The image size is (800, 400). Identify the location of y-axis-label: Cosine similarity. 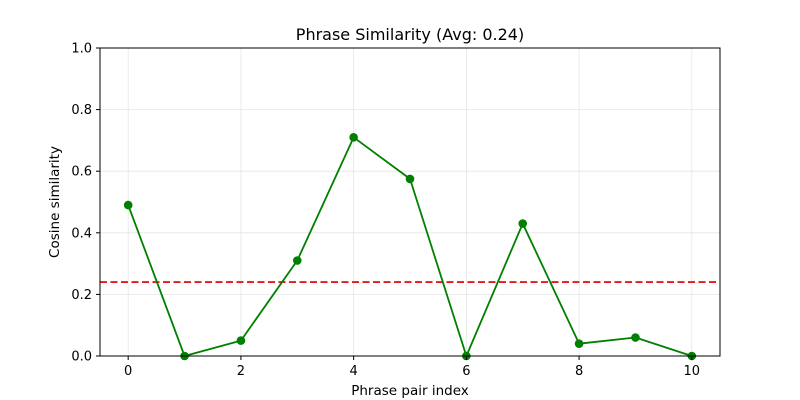
(55, 202).